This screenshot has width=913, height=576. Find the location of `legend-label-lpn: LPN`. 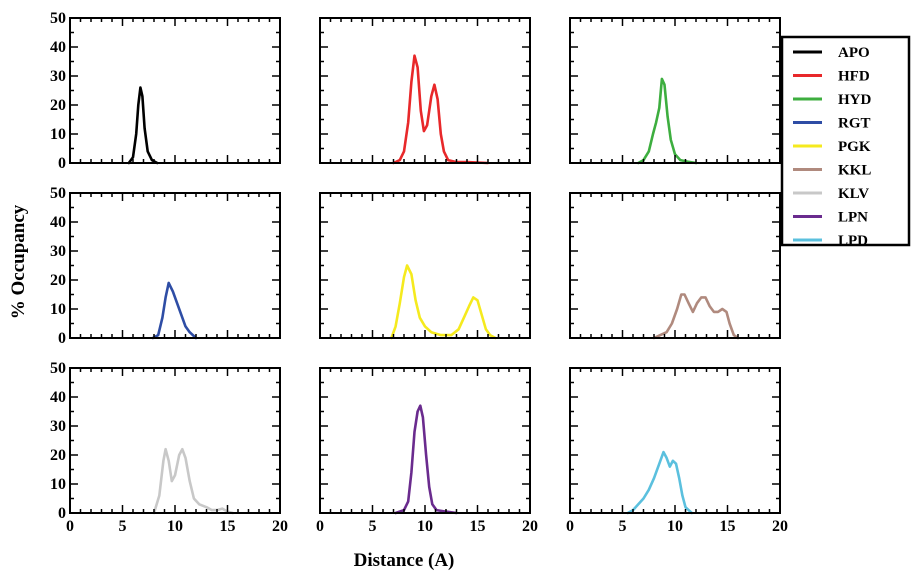

legend-label-lpn: LPN is located at coordinates (853, 218).